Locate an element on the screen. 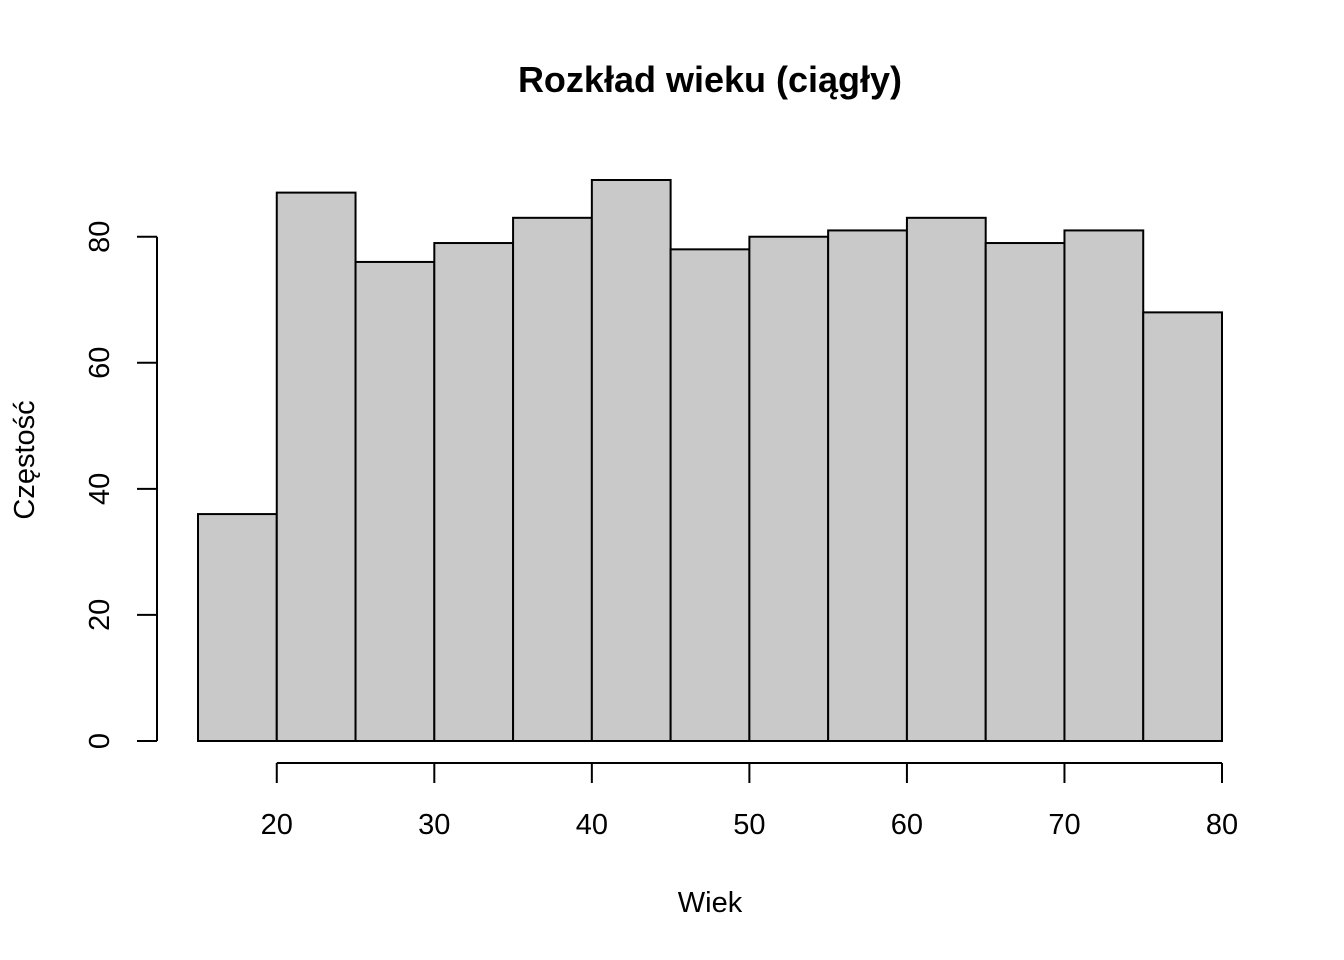  x-tick-label: 80 is located at coordinates (1222, 825).